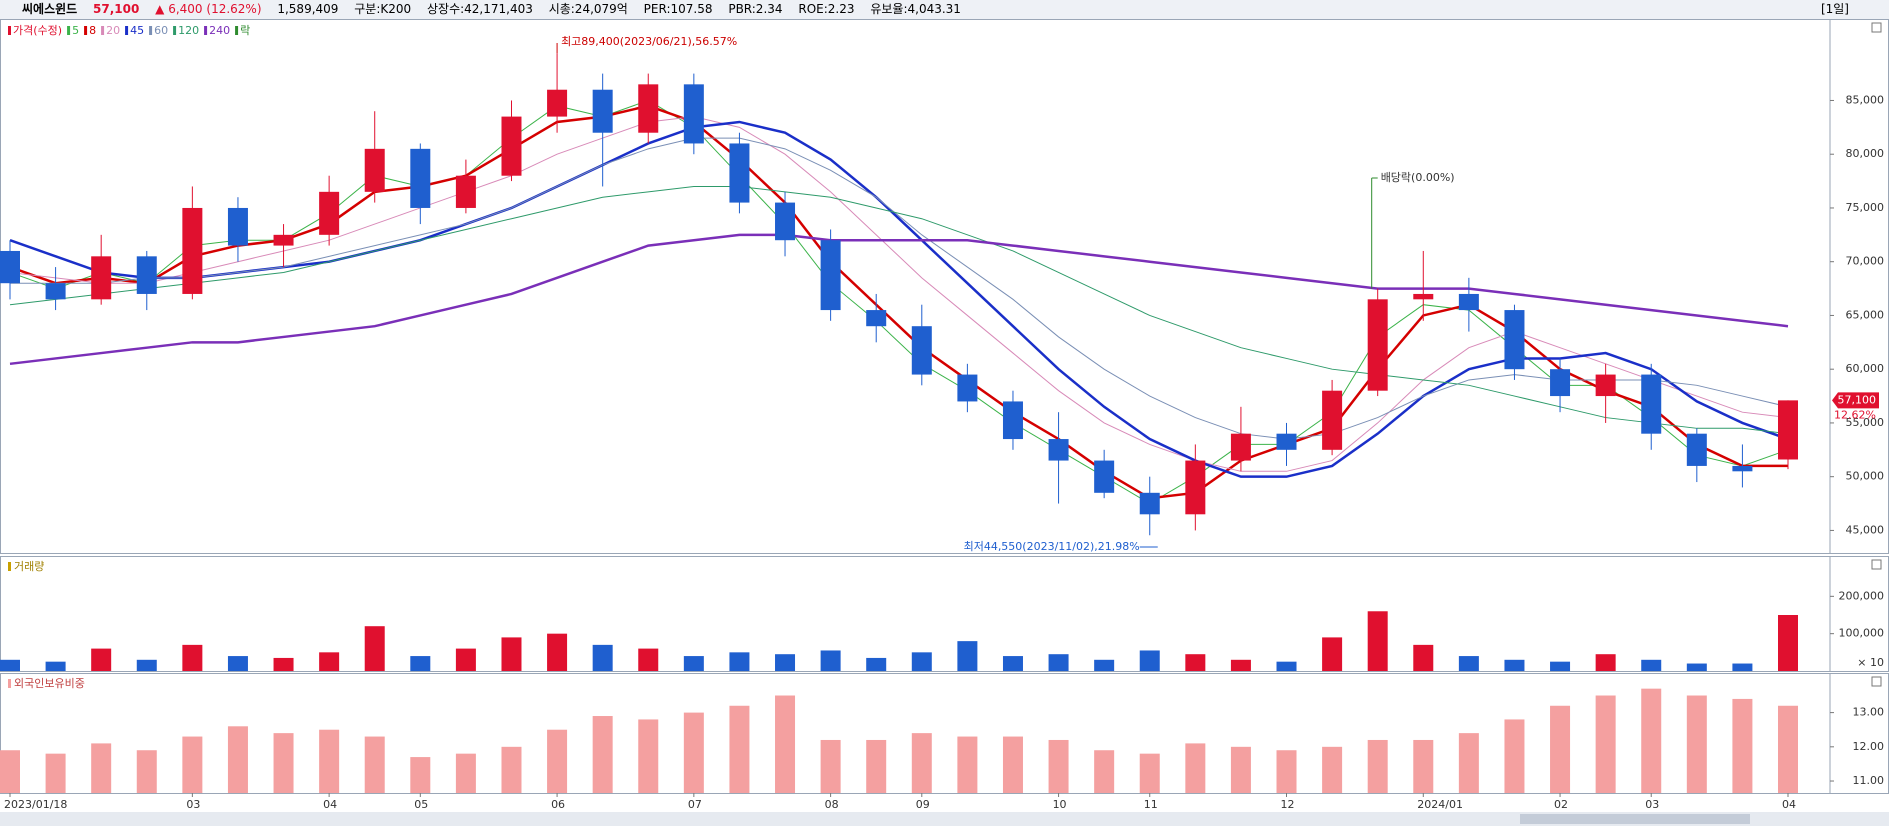 The height and width of the screenshot is (826, 1889). What do you see at coordinates (1151, 804) in the screenshot?
I see `x-tick-label: 11` at bounding box center [1151, 804].